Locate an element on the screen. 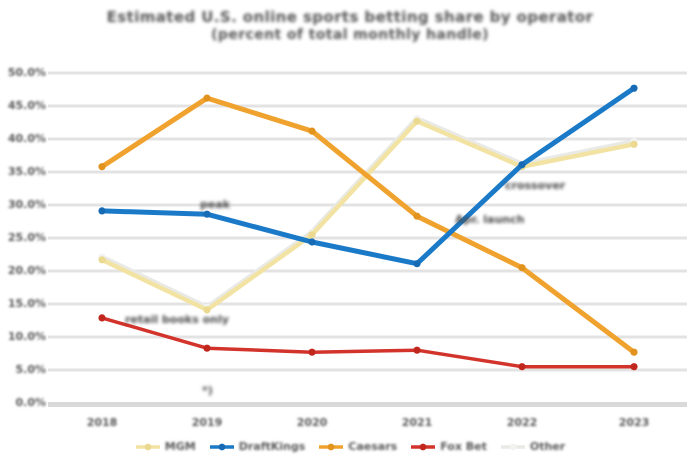 Image resolution: width=700 pixels, height=467 pixels. x-axis-tick-label: 2020 is located at coordinates (312, 422).